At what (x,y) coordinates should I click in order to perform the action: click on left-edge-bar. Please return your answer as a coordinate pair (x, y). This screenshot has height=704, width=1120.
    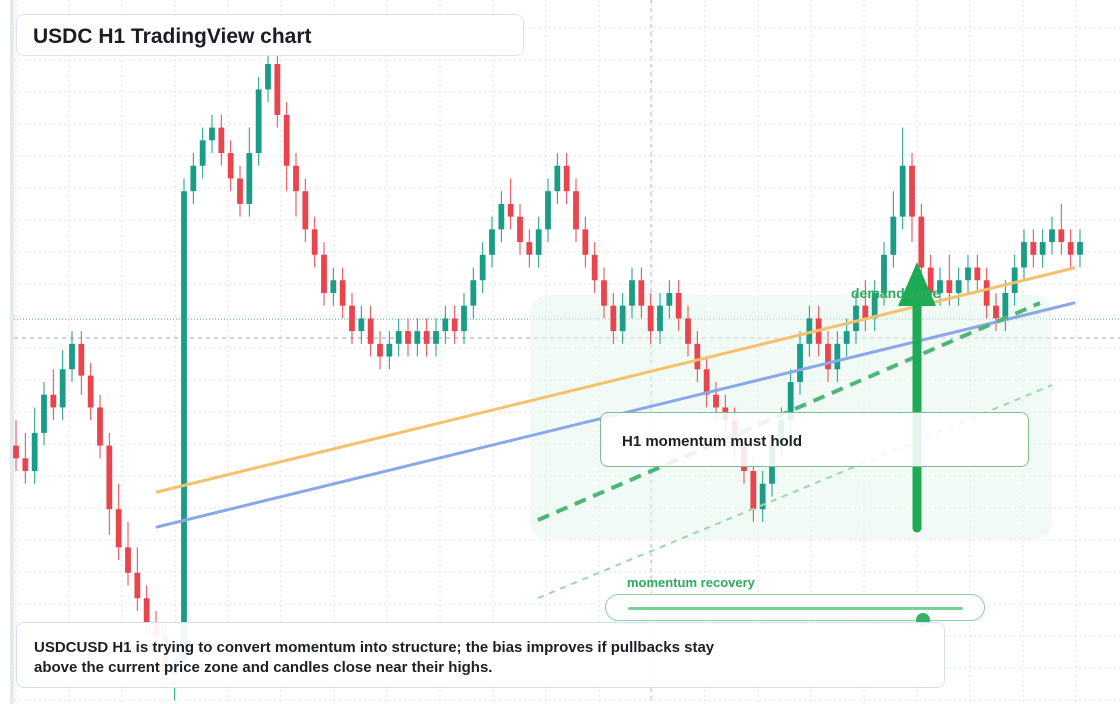
    Looking at the image, I should click on (12, 352).